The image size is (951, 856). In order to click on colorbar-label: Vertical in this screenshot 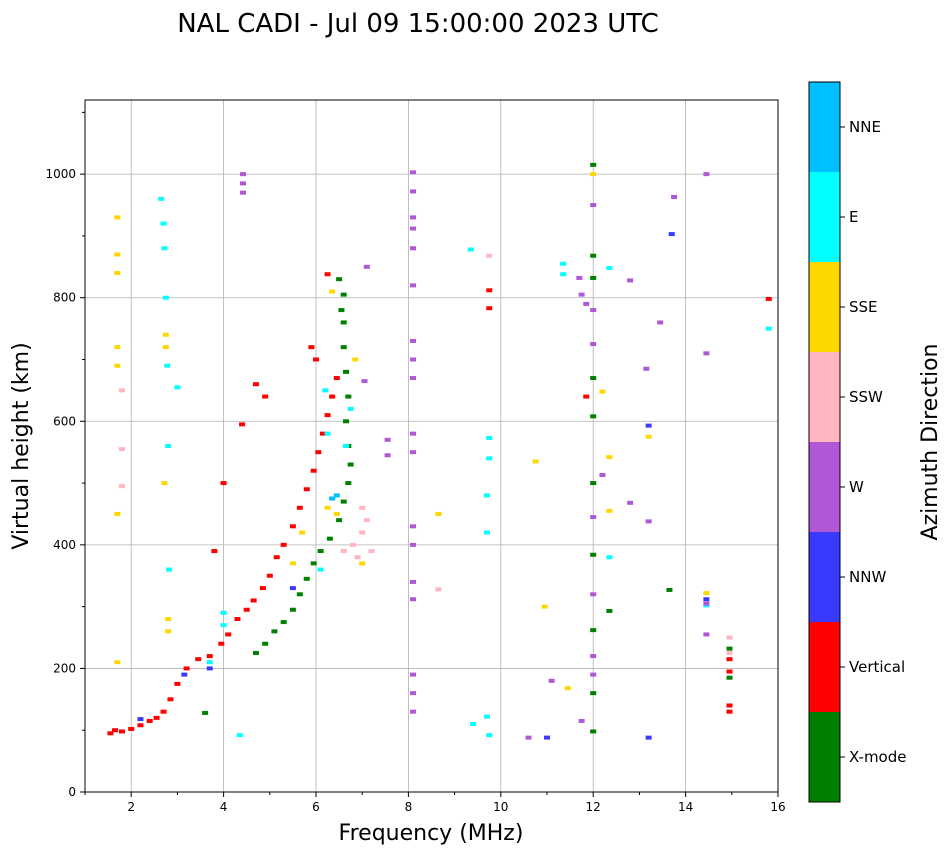, I will do `click(877, 667)`.